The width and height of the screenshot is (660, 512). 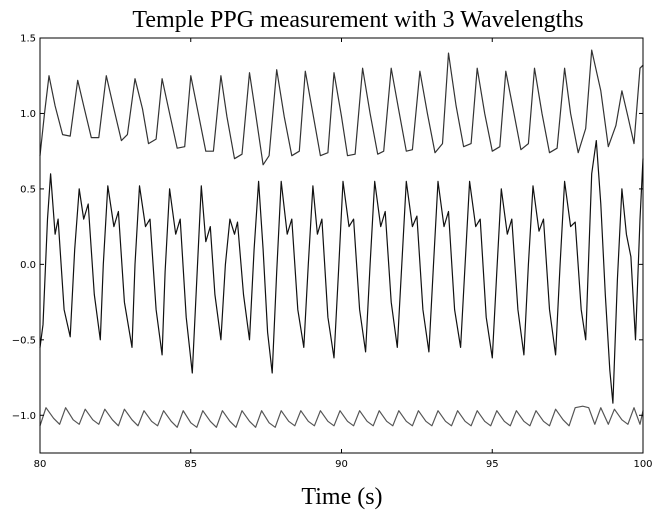 I want to click on x-axis-label: Time (s), so click(x=341, y=497).